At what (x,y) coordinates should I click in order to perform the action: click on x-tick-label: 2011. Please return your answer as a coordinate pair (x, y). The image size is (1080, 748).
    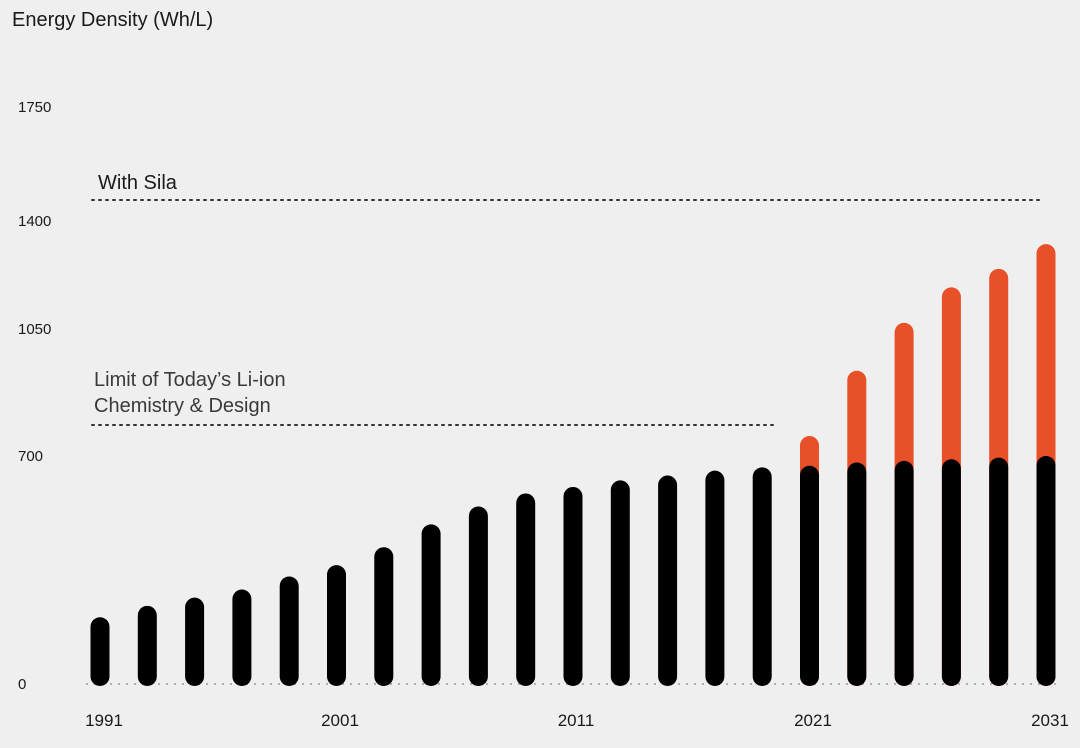
    Looking at the image, I should click on (576, 720).